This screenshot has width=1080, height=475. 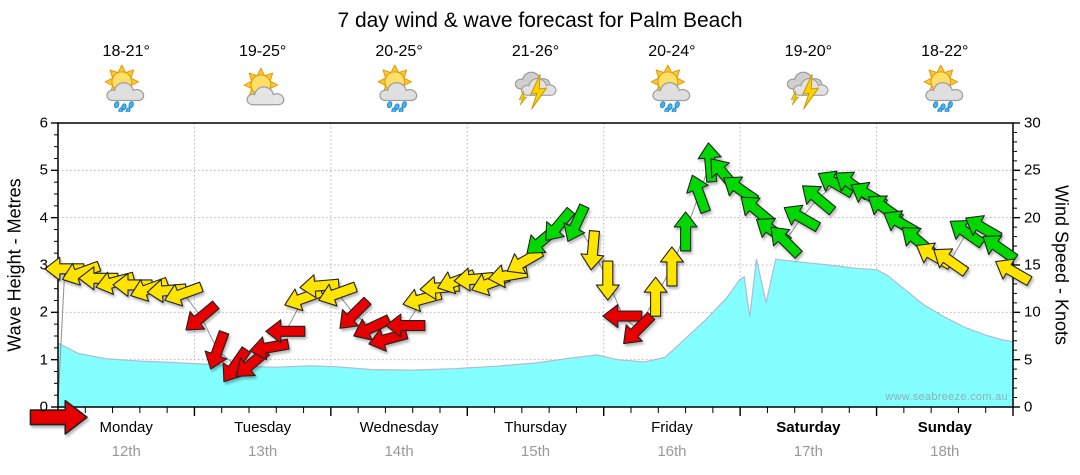 What do you see at coordinates (126, 427) in the screenshot?
I see `day-name-label: Monday` at bounding box center [126, 427].